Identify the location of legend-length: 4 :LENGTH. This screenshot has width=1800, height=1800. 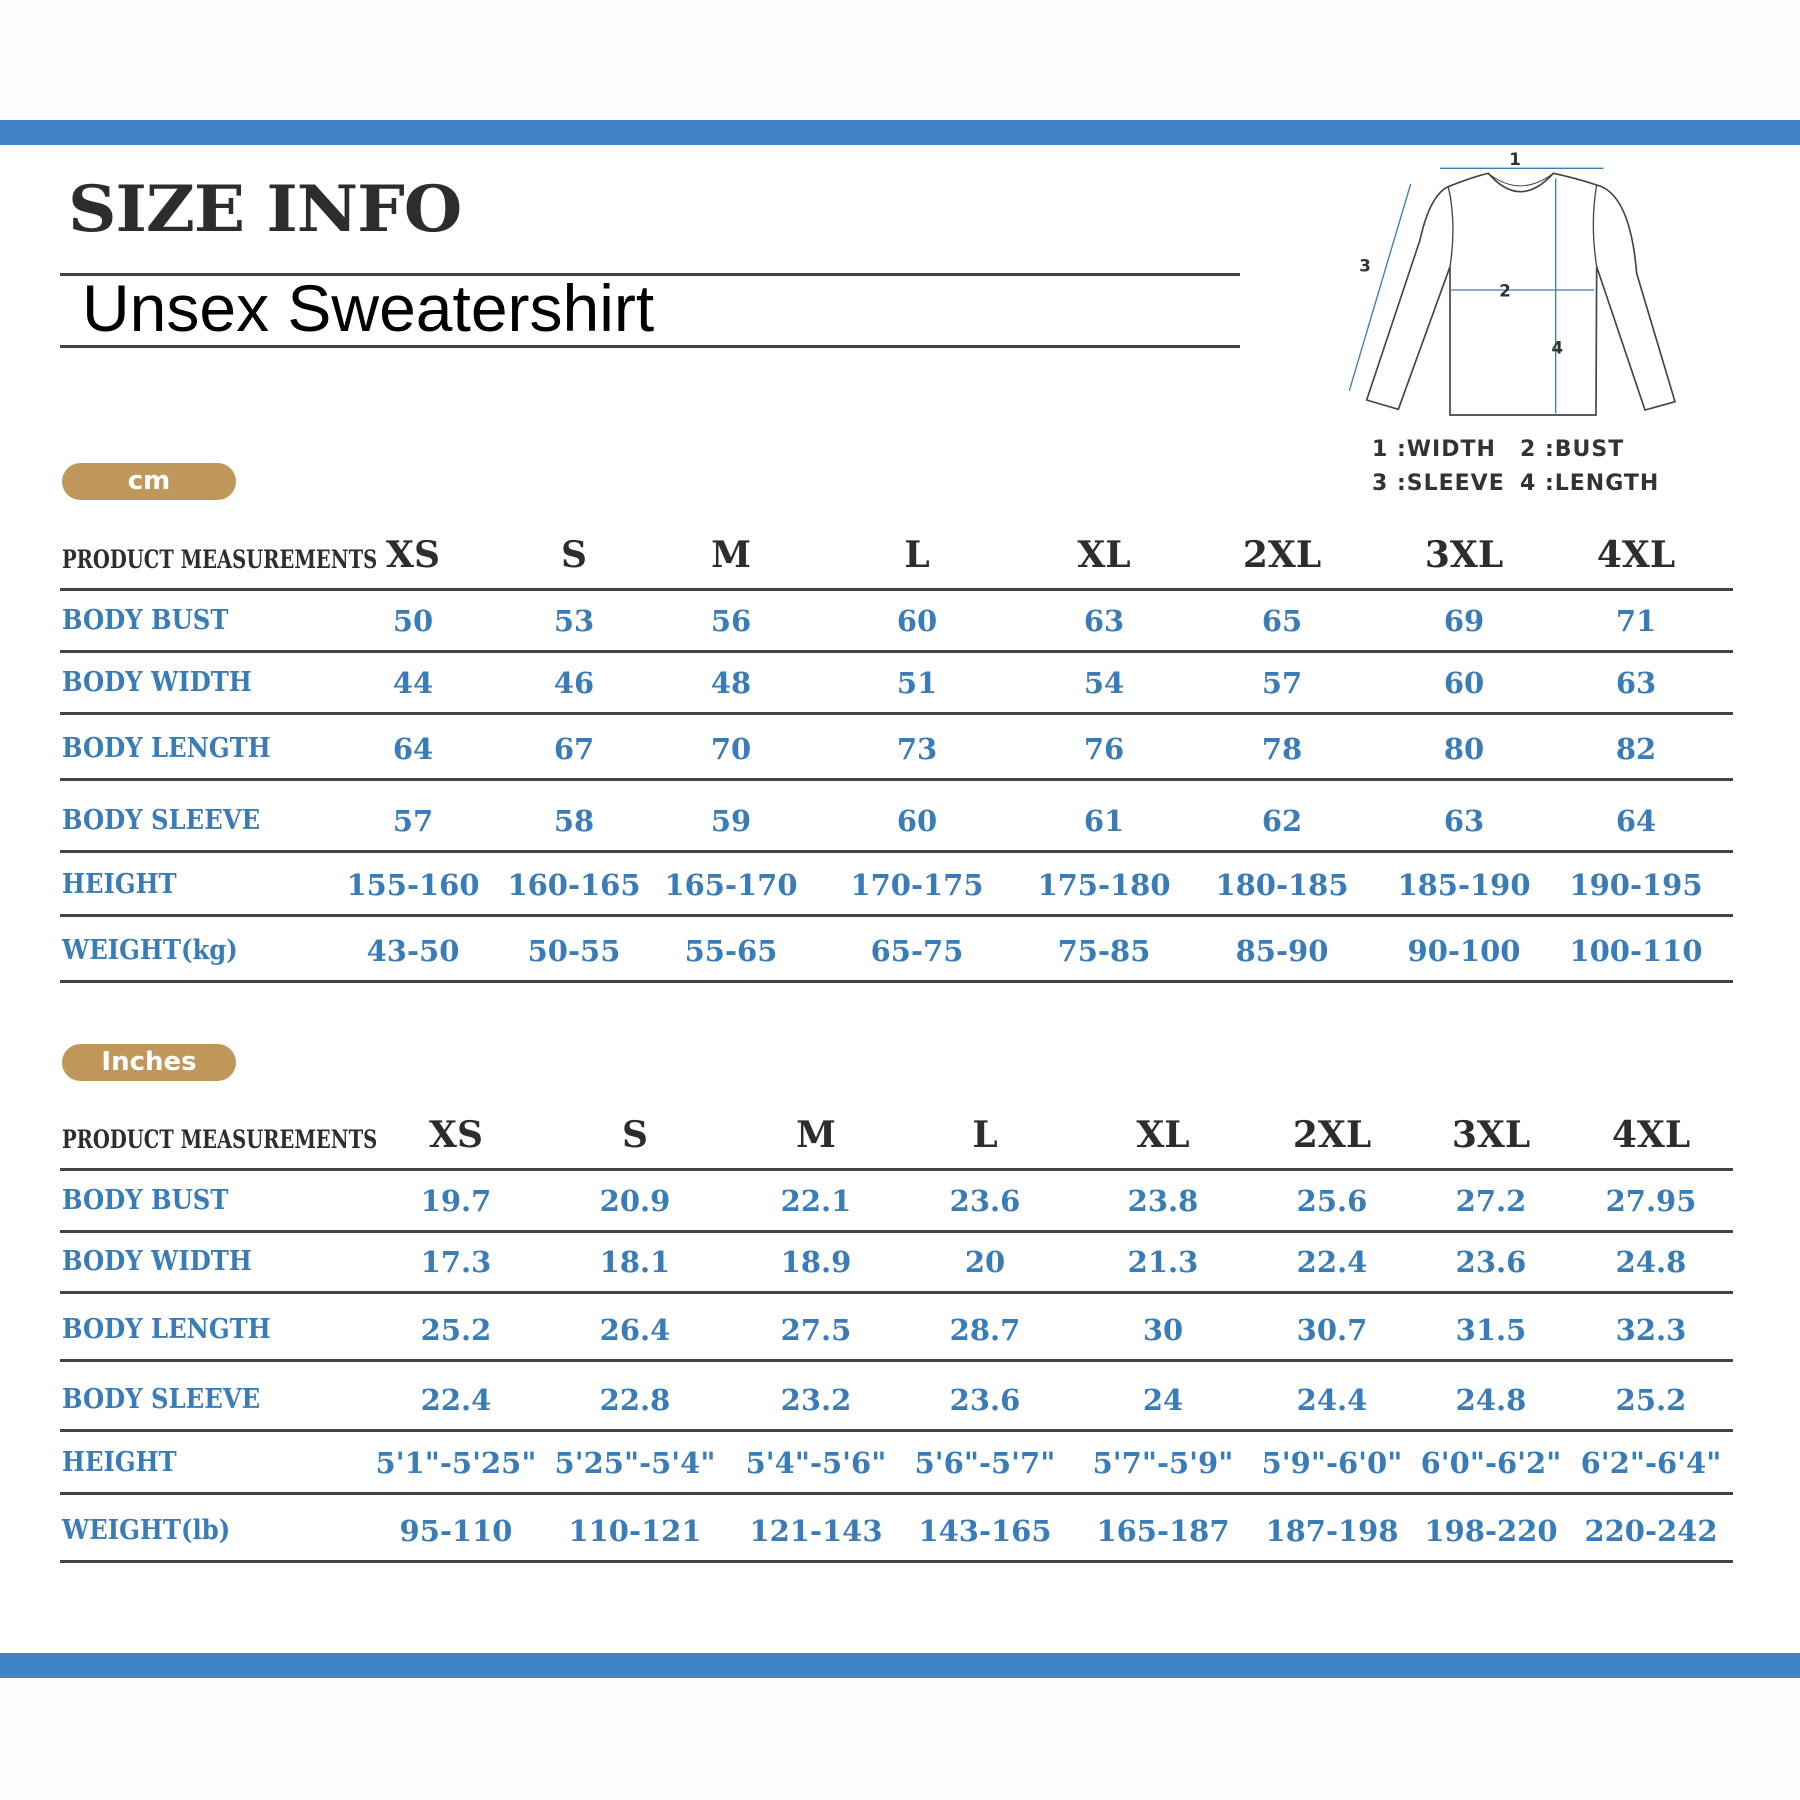
(1590, 483).